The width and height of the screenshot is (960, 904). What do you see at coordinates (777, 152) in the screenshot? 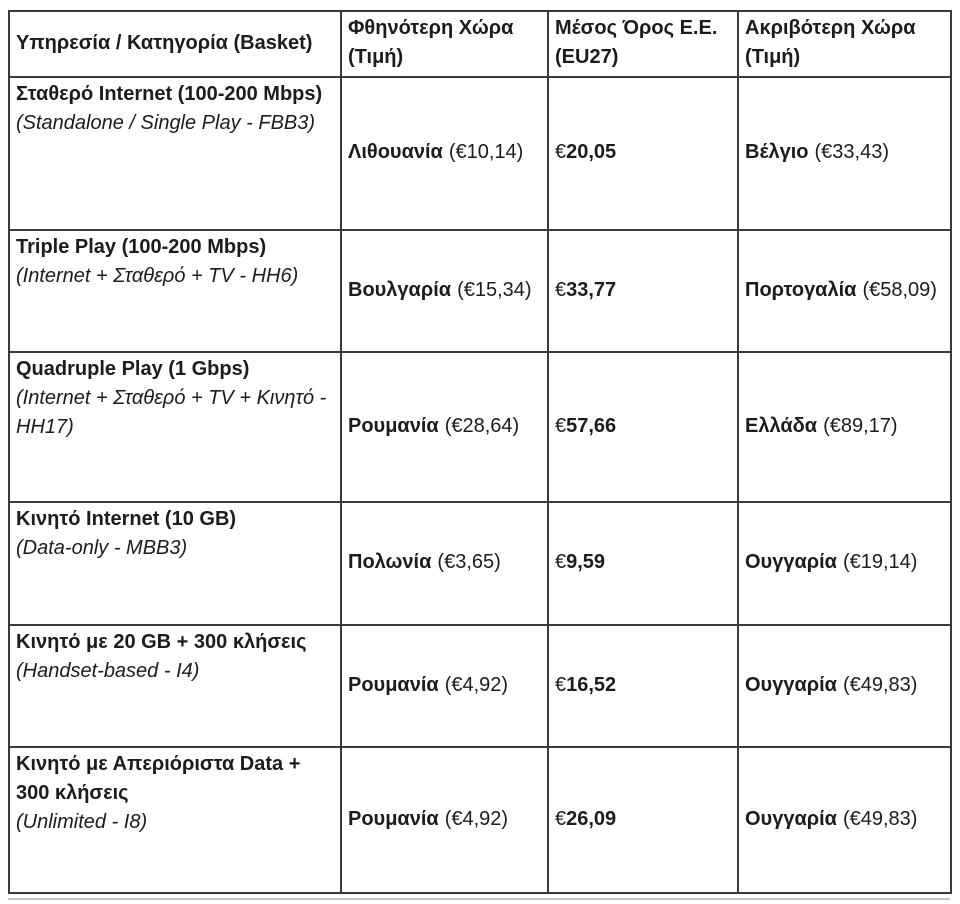
I see `most-expensive-country-name: Βέλγιο` at bounding box center [777, 152].